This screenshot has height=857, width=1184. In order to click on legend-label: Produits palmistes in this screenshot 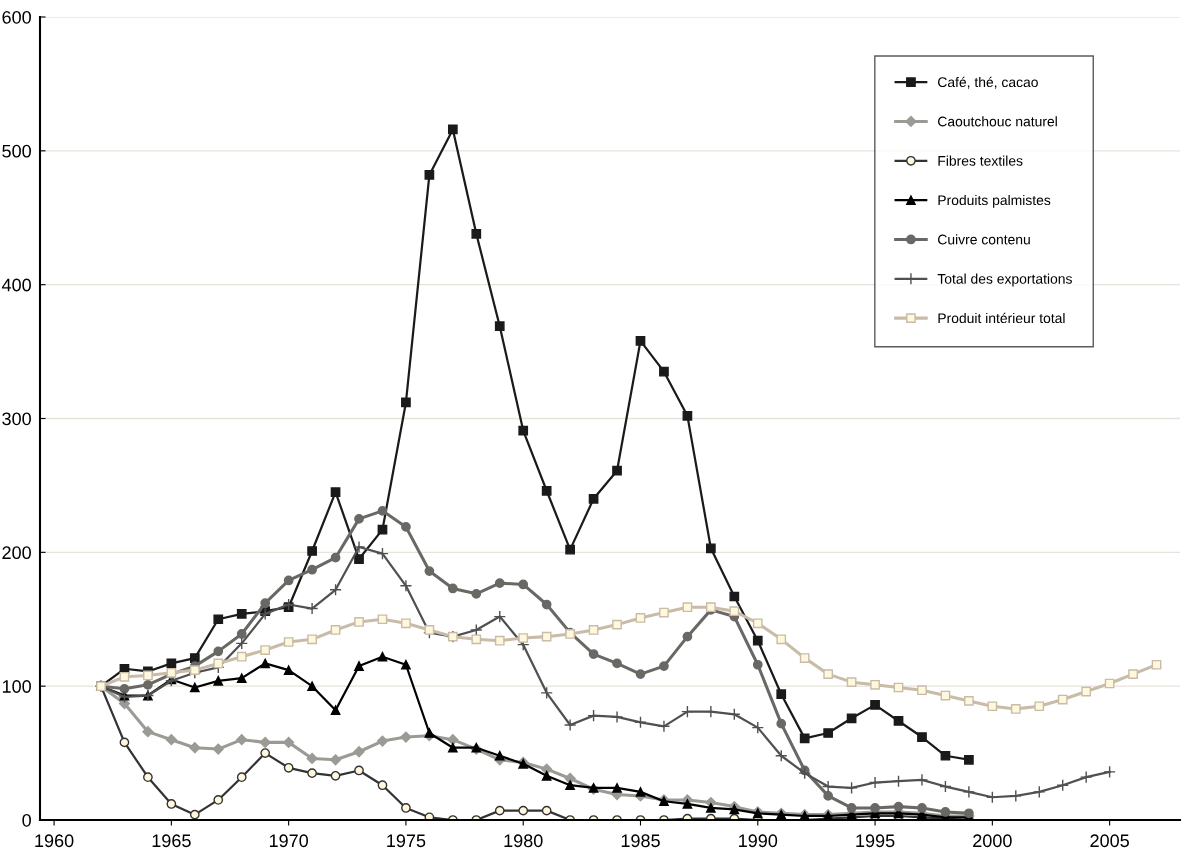, I will do `click(994, 201)`.